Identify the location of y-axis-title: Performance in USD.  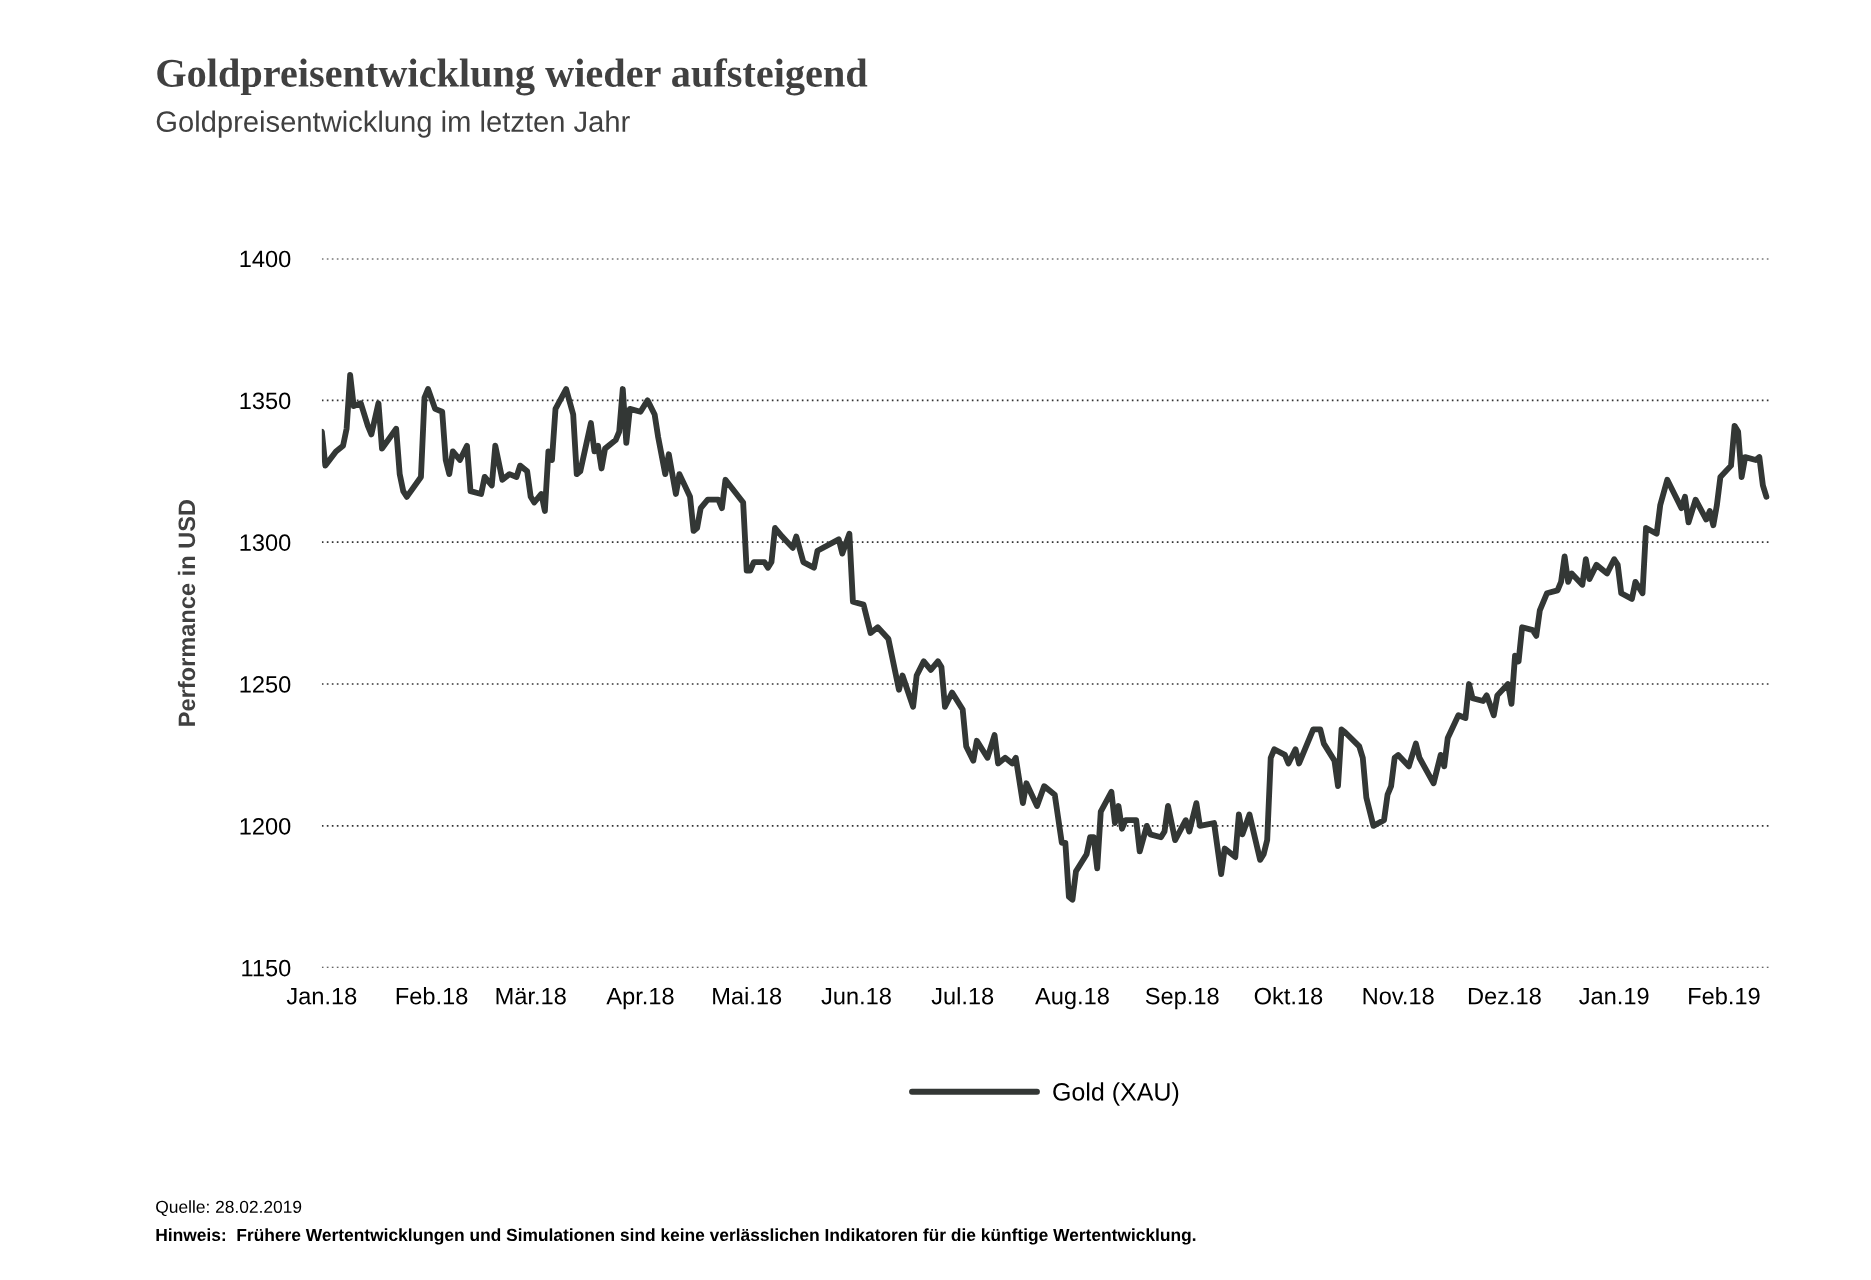
(186, 612).